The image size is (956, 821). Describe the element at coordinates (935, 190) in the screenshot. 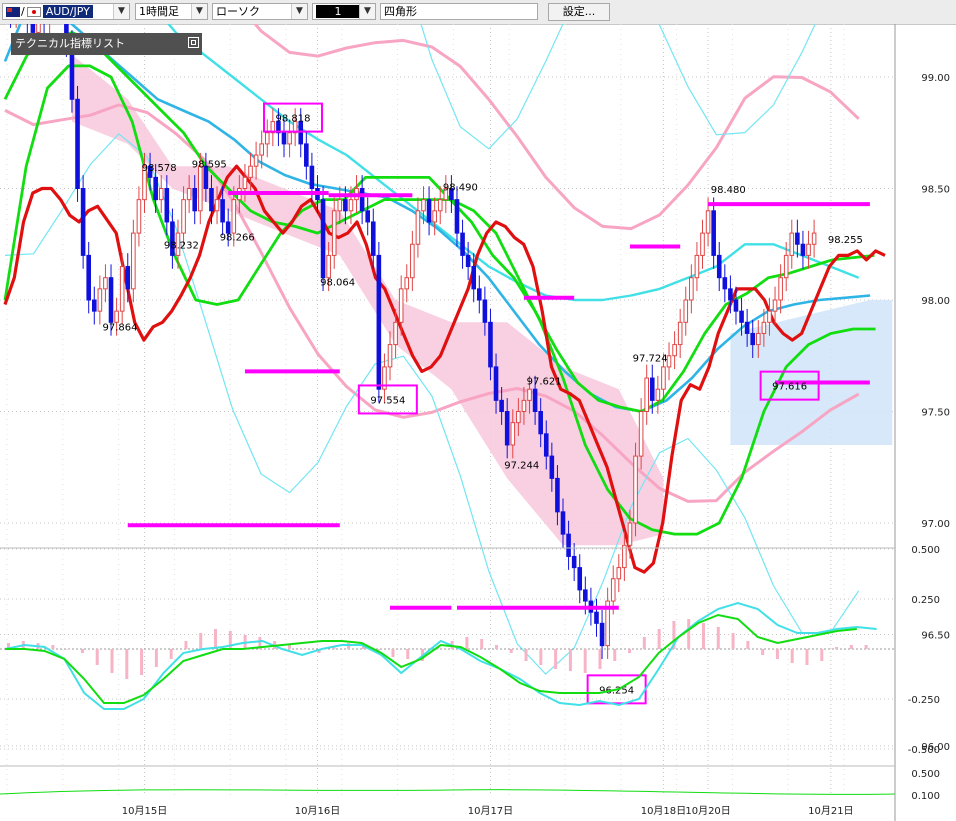

I see `price-tick-label: 98.50` at that location.